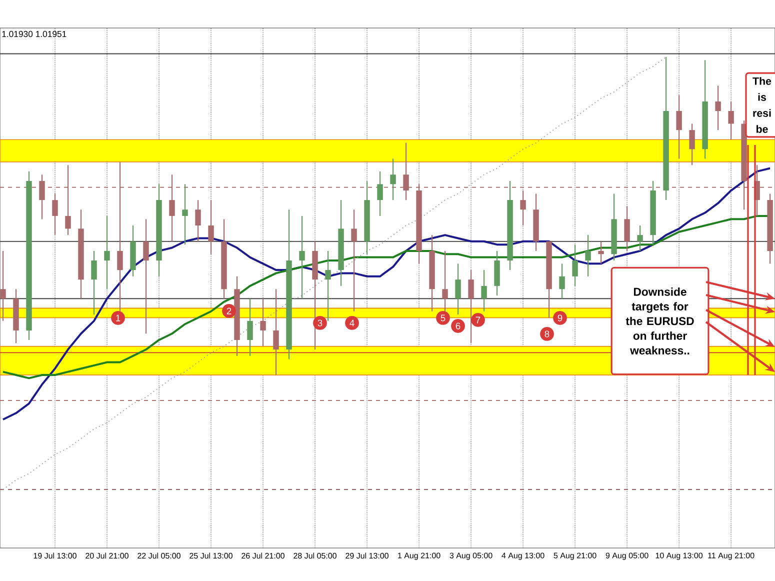 This screenshot has height=581, width=775. I want to click on x-tick-label: 3 Aug 05:00, so click(471, 556).